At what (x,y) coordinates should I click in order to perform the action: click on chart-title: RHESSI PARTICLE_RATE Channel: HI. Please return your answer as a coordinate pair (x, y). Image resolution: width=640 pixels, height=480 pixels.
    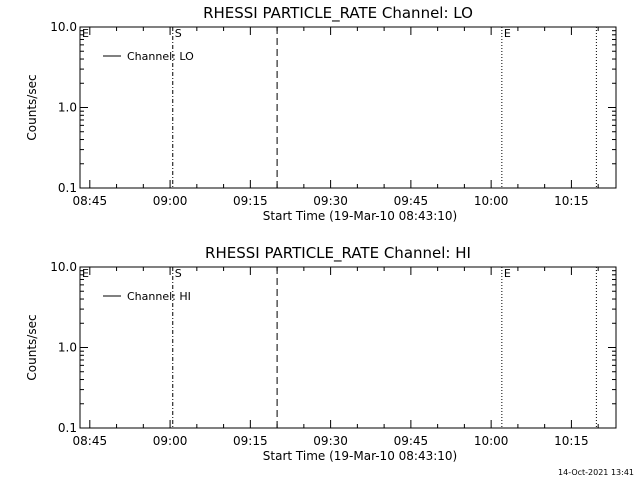
    Looking at the image, I should click on (338, 253).